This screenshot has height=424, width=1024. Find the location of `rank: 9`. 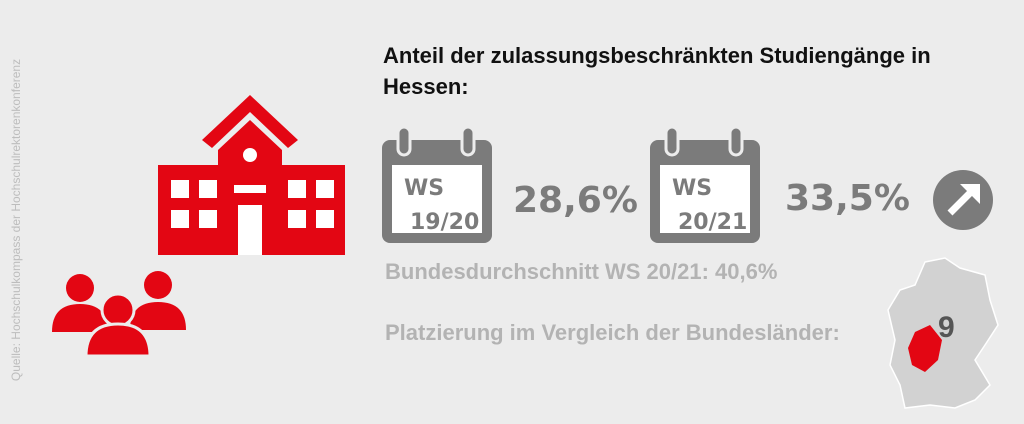

rank: 9 is located at coordinates (946, 327).